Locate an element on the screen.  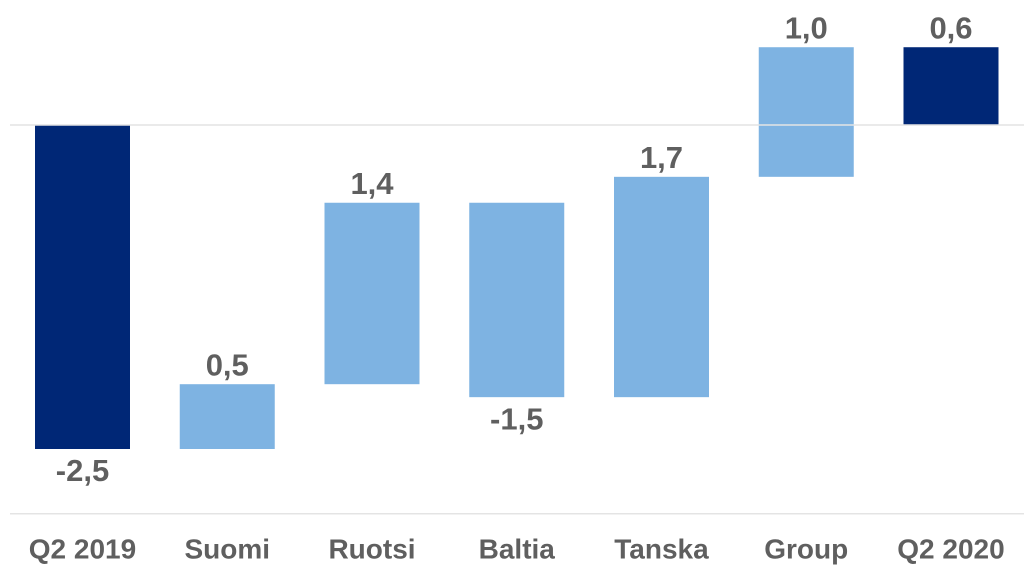
value-label: 0,6 is located at coordinates (950, 27).